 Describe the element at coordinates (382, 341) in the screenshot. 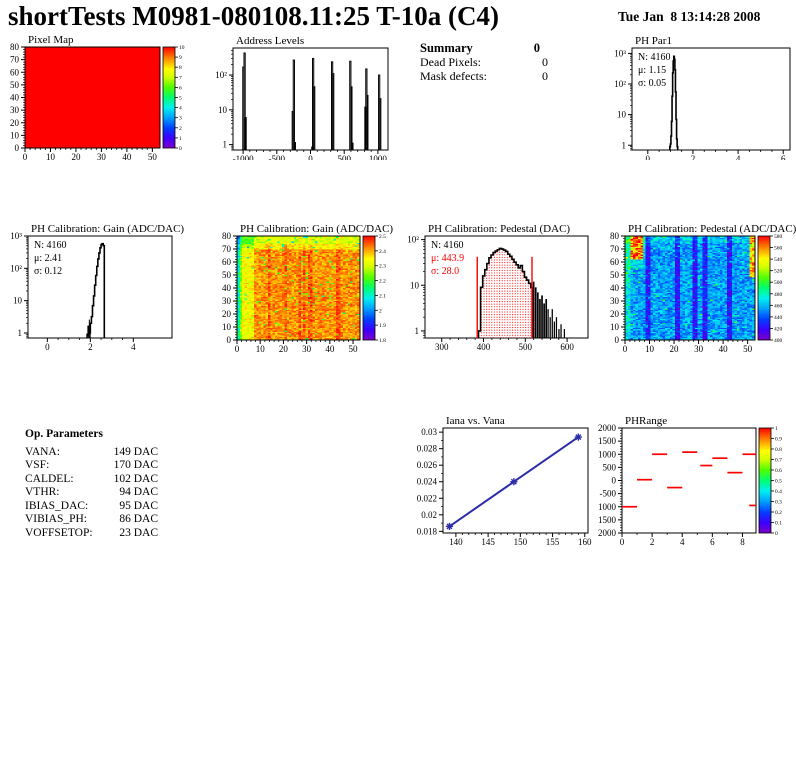

I see `svg-text: 1.8` at that location.